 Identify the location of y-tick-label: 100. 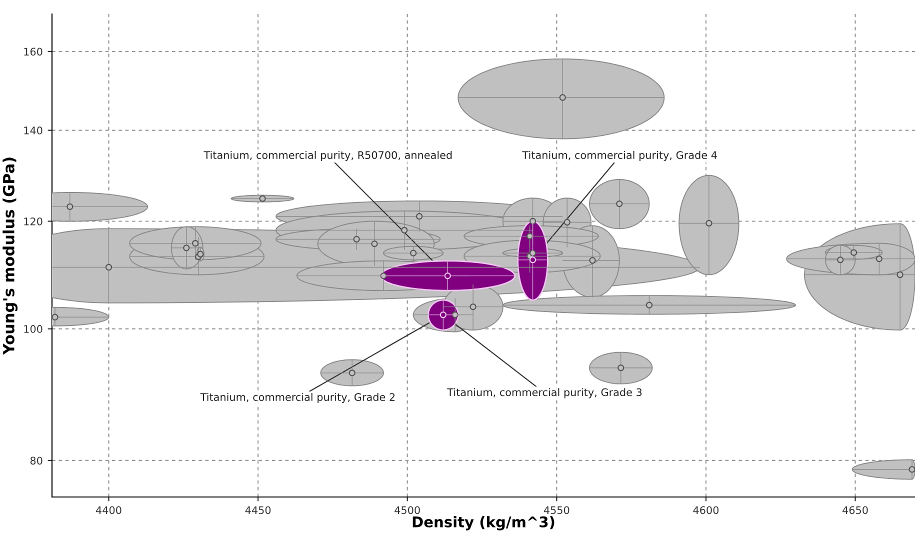
(33, 329).